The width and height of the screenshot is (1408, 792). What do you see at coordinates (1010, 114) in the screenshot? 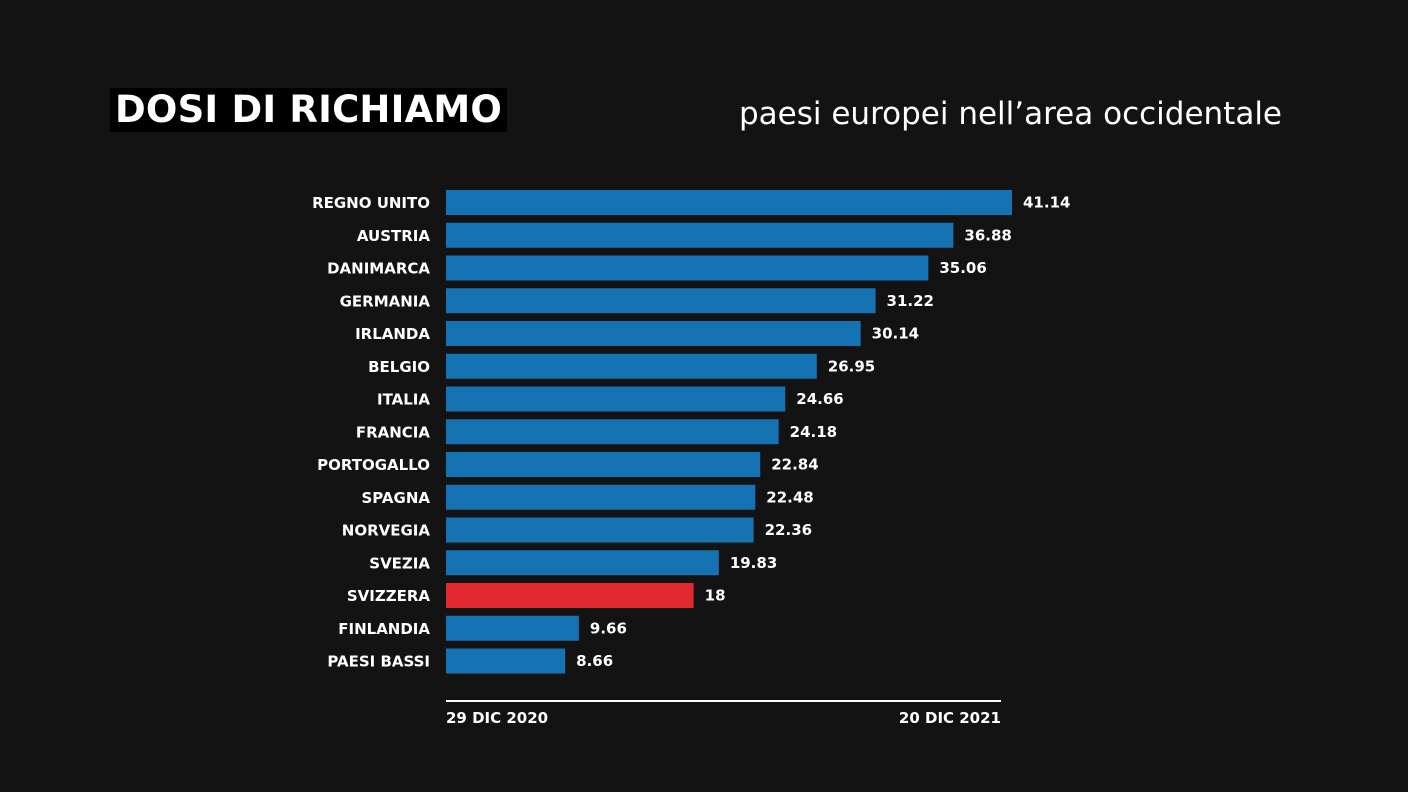
I see `chart-subtitle: paesi europei nell’area occidentale` at bounding box center [1010, 114].